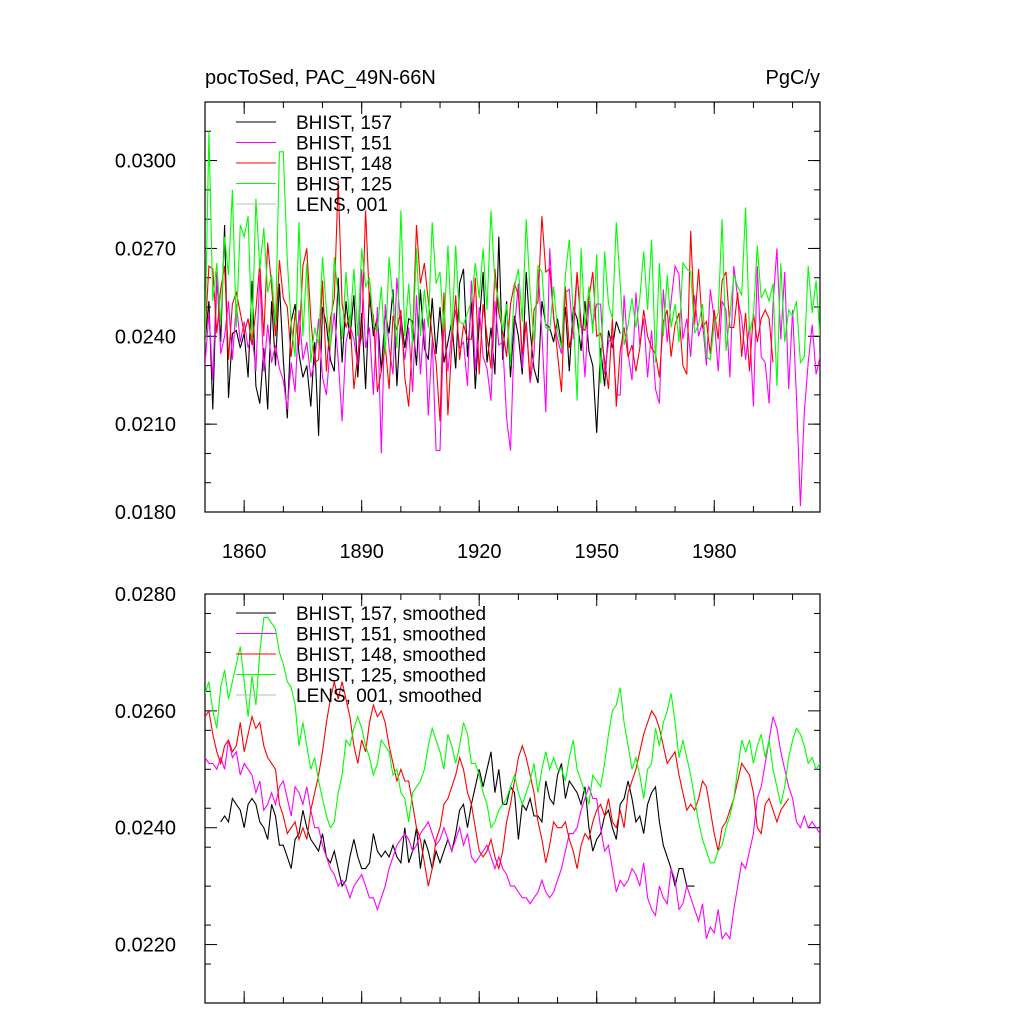 The height and width of the screenshot is (1024, 1024). I want to click on legend-label: BHIST, 125, so click(344, 185).